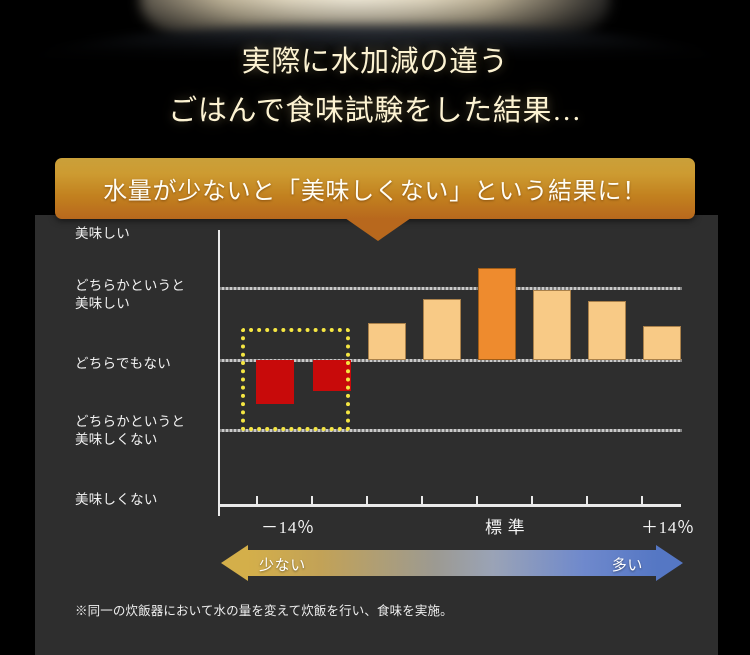 The image size is (750, 655). I want to click on scale-label-high: 多い, so click(627, 566).